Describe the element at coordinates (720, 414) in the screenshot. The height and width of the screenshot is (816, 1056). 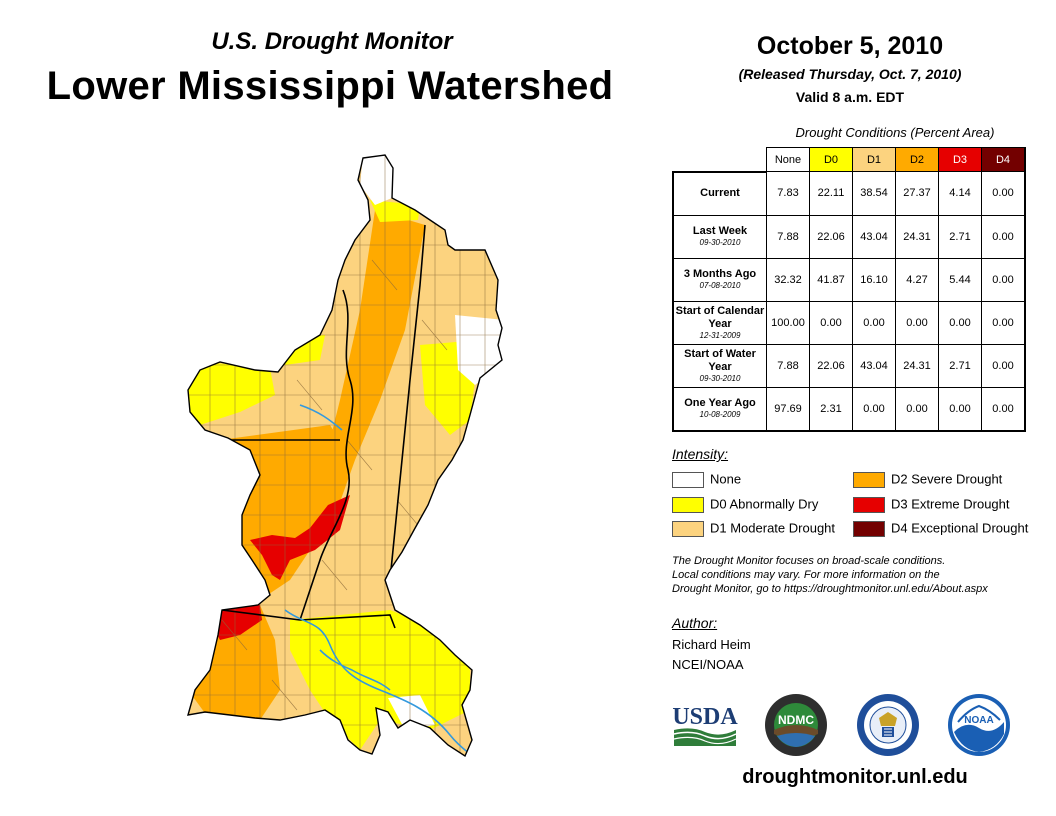
I see `row-date: 10-08-2009` at that location.